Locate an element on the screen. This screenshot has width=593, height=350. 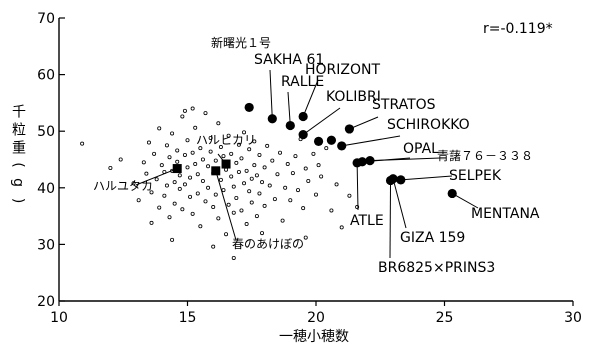
point-label: ハルユタカ is located at coordinates (123, 186).